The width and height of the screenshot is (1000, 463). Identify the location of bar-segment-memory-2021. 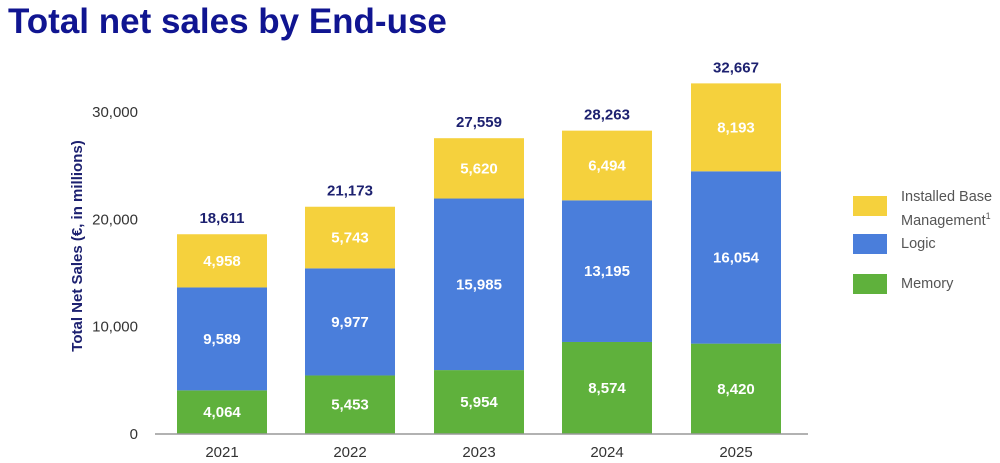
(222, 412).